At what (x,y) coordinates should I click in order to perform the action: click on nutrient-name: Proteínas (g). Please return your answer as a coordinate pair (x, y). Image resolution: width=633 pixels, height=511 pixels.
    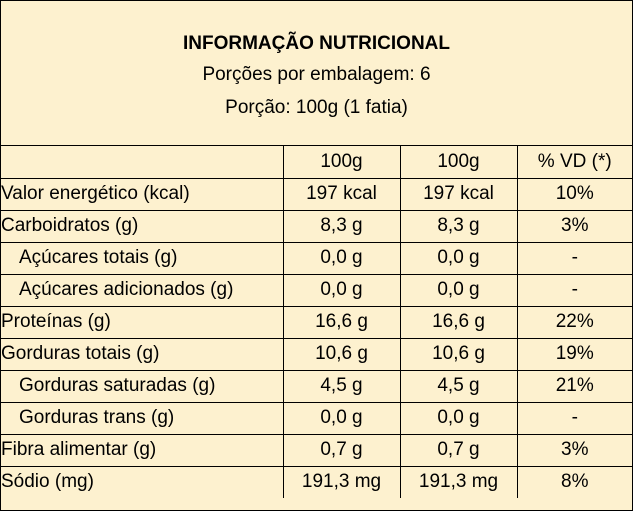
    Looking at the image, I should click on (142, 322).